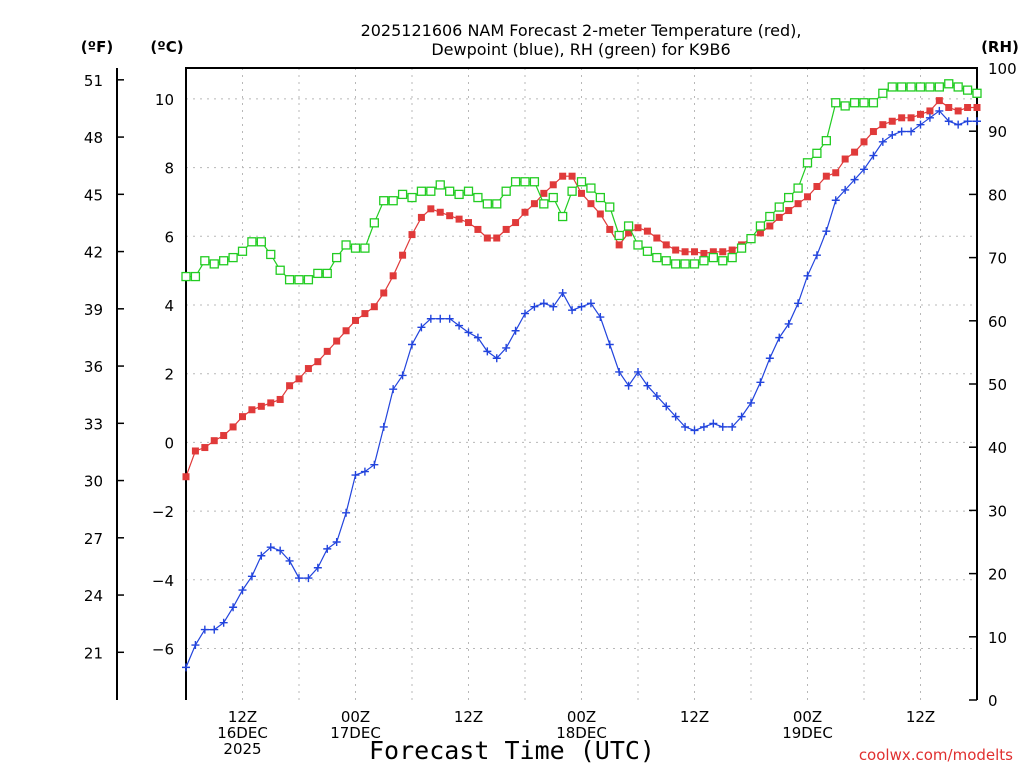  I want to click on rh-tick-label: 10, so click(997, 638).